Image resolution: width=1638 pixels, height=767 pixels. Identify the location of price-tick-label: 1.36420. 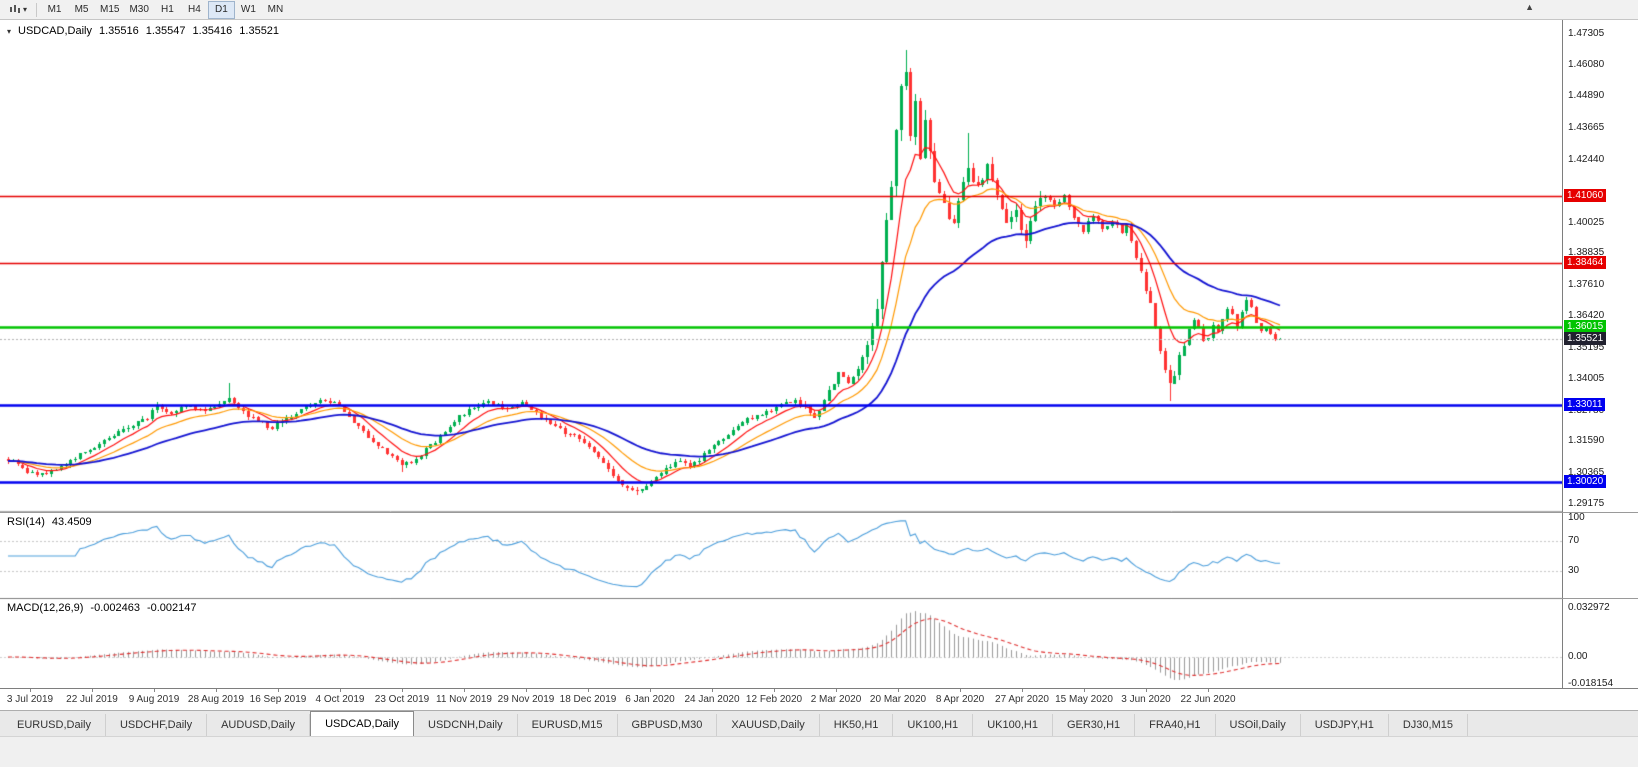
(1586, 316).